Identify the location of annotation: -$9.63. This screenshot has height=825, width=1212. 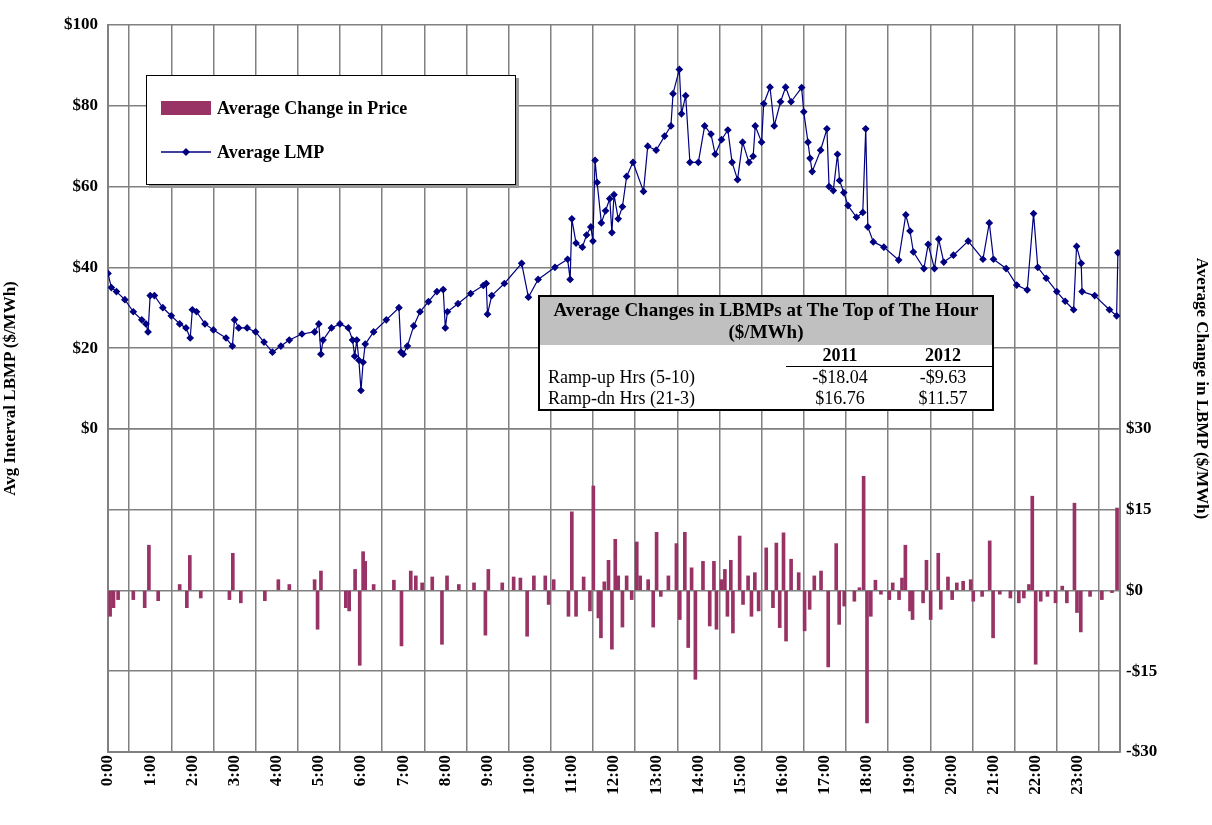
(943, 377).